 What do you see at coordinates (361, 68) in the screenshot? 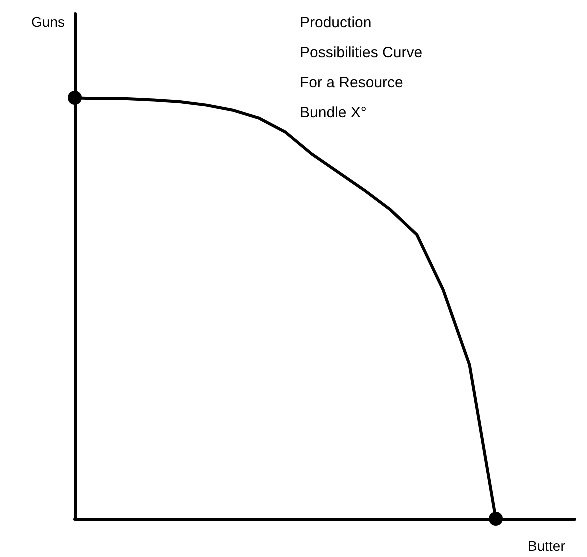
I see `chart-title: Production Possibilities Curve For a Resource Bundle X°` at bounding box center [361, 68].